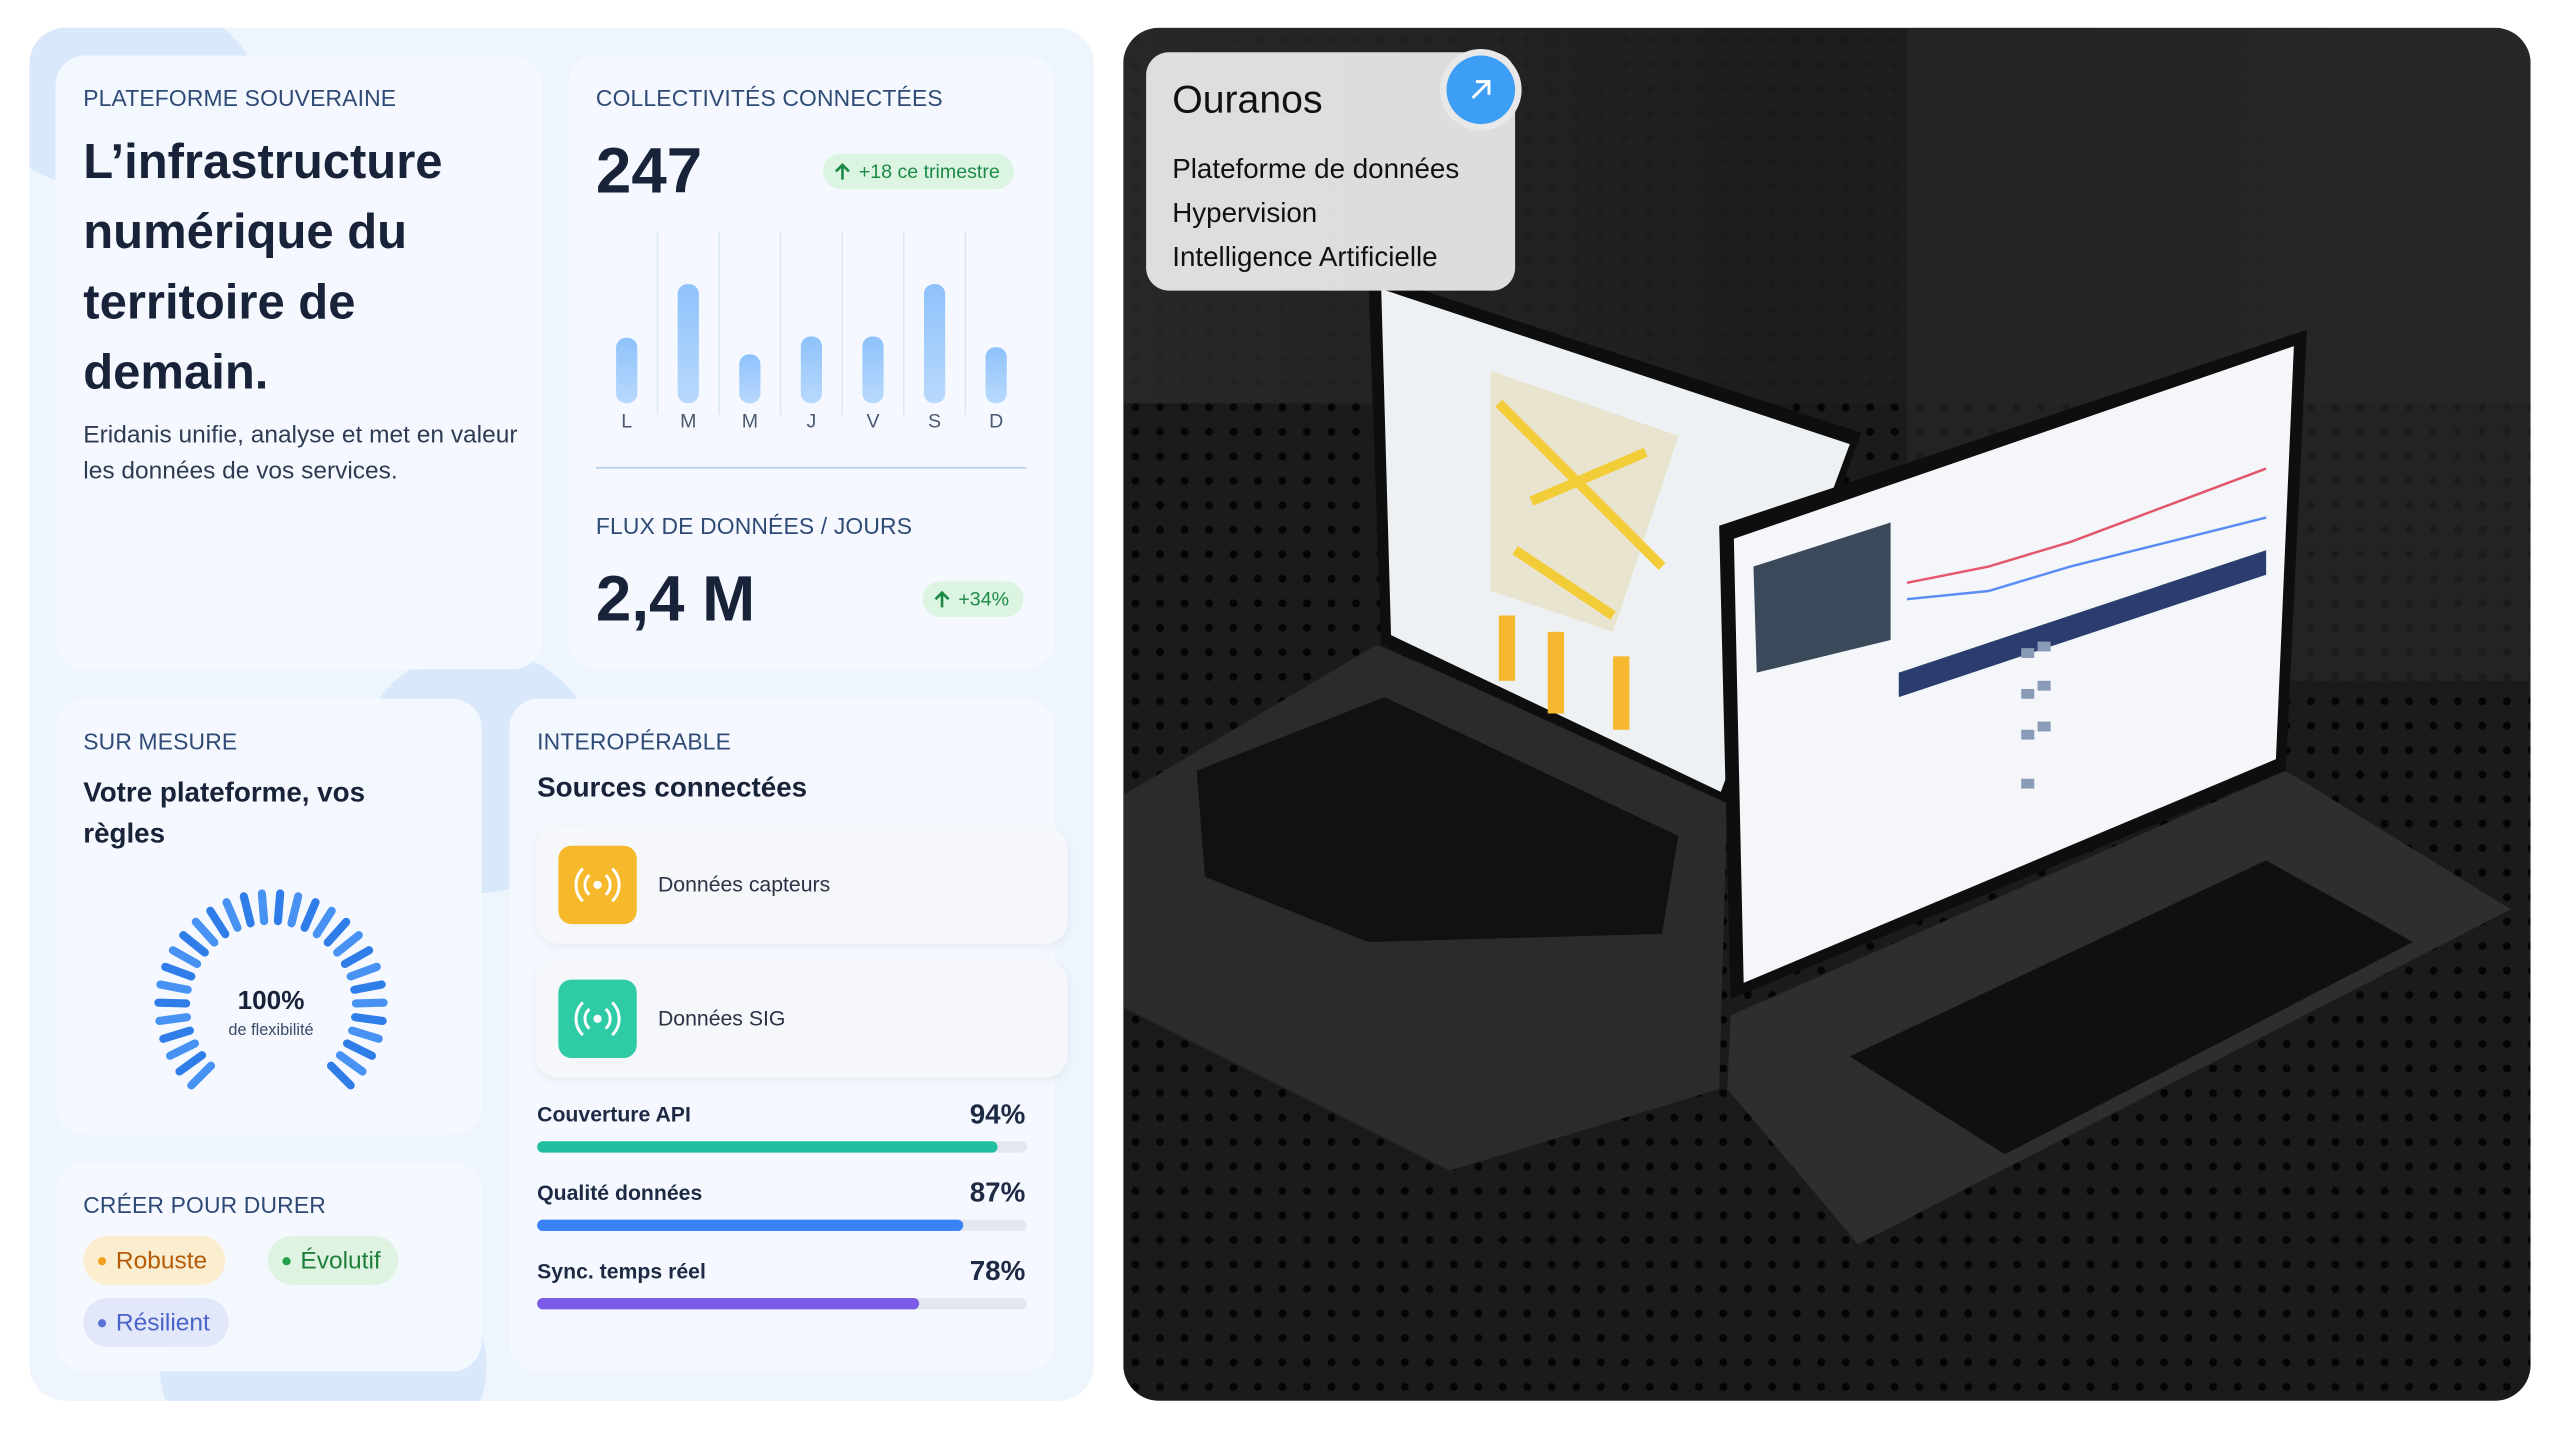  I want to click on eyebrow: SUR MESURE, so click(160, 741).